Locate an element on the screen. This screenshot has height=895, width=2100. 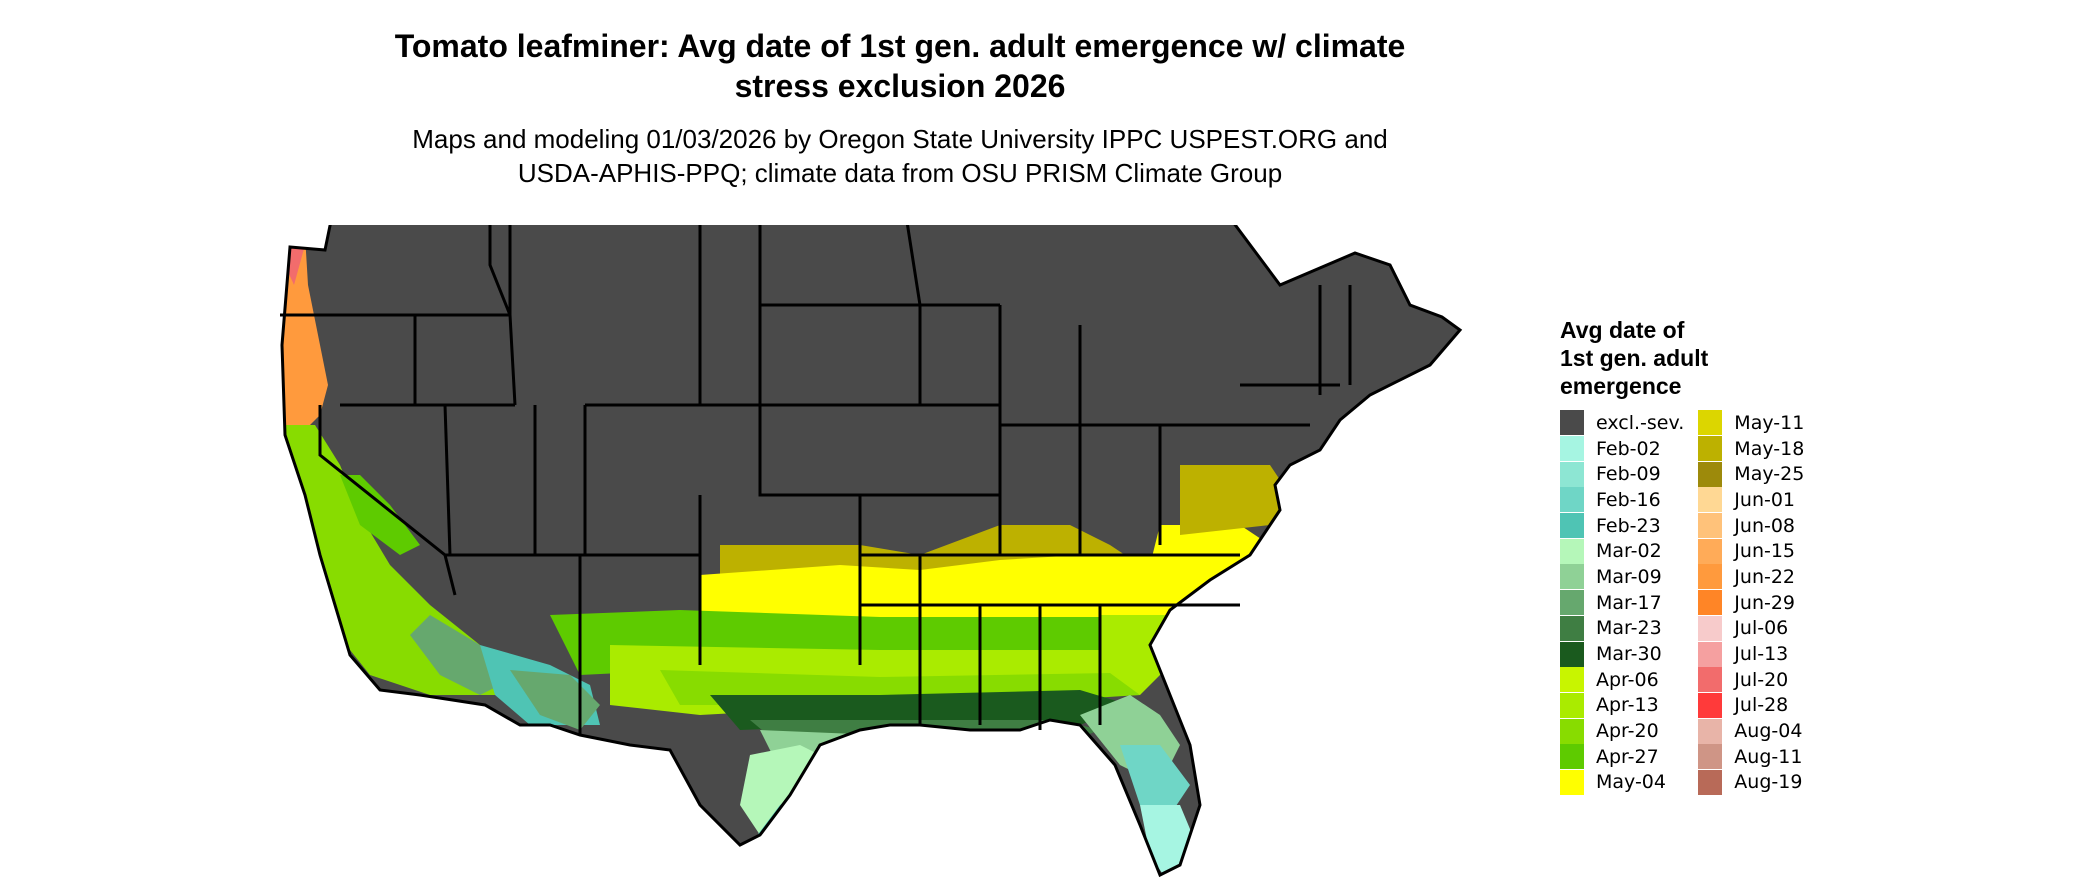
legend-item: Apr-06 is located at coordinates (1622, 680).